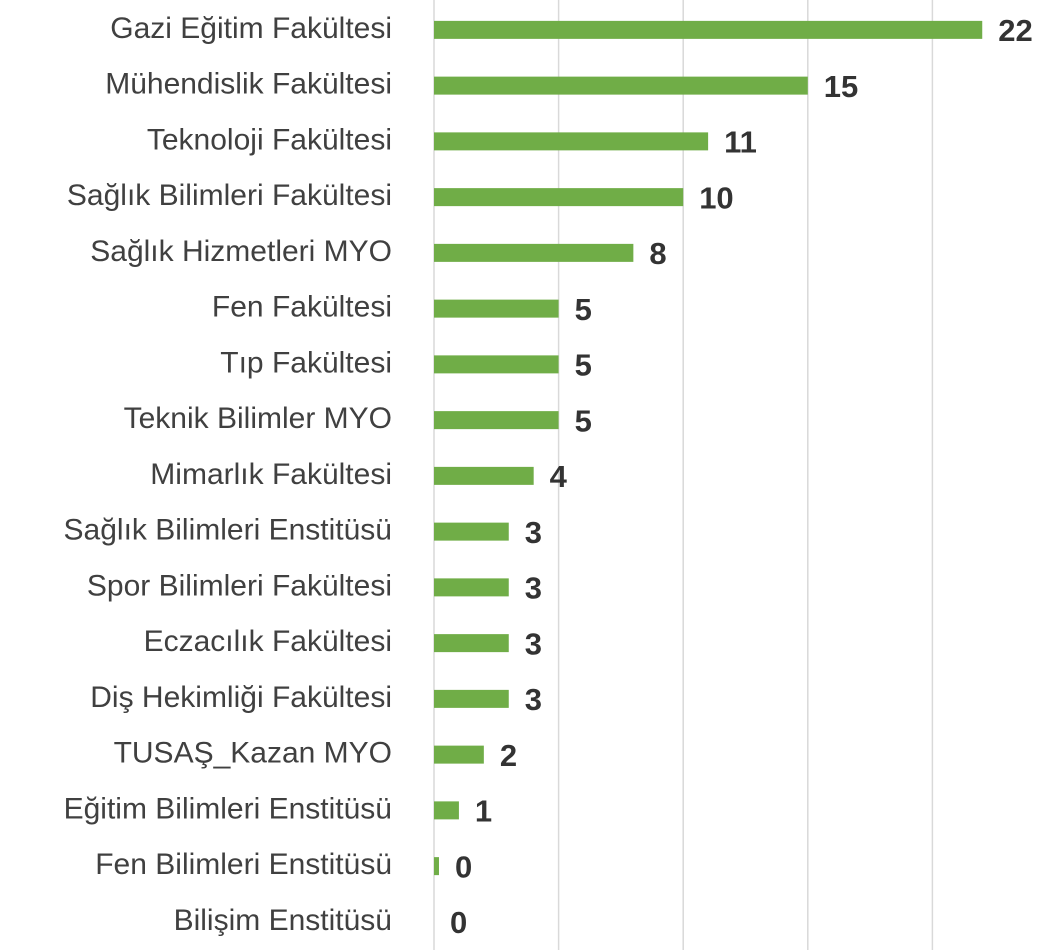  What do you see at coordinates (228, 530) in the screenshot?
I see `category-label: Sağlık Bilimleri Enstitüsü` at bounding box center [228, 530].